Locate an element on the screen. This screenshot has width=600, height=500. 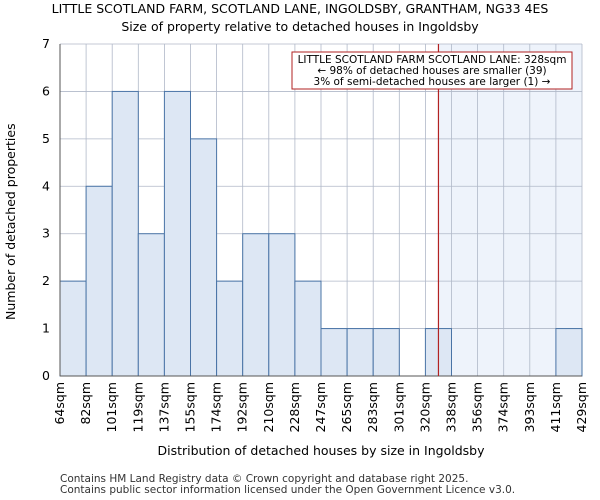
bar-119sqm is located at coordinates (151, 305).